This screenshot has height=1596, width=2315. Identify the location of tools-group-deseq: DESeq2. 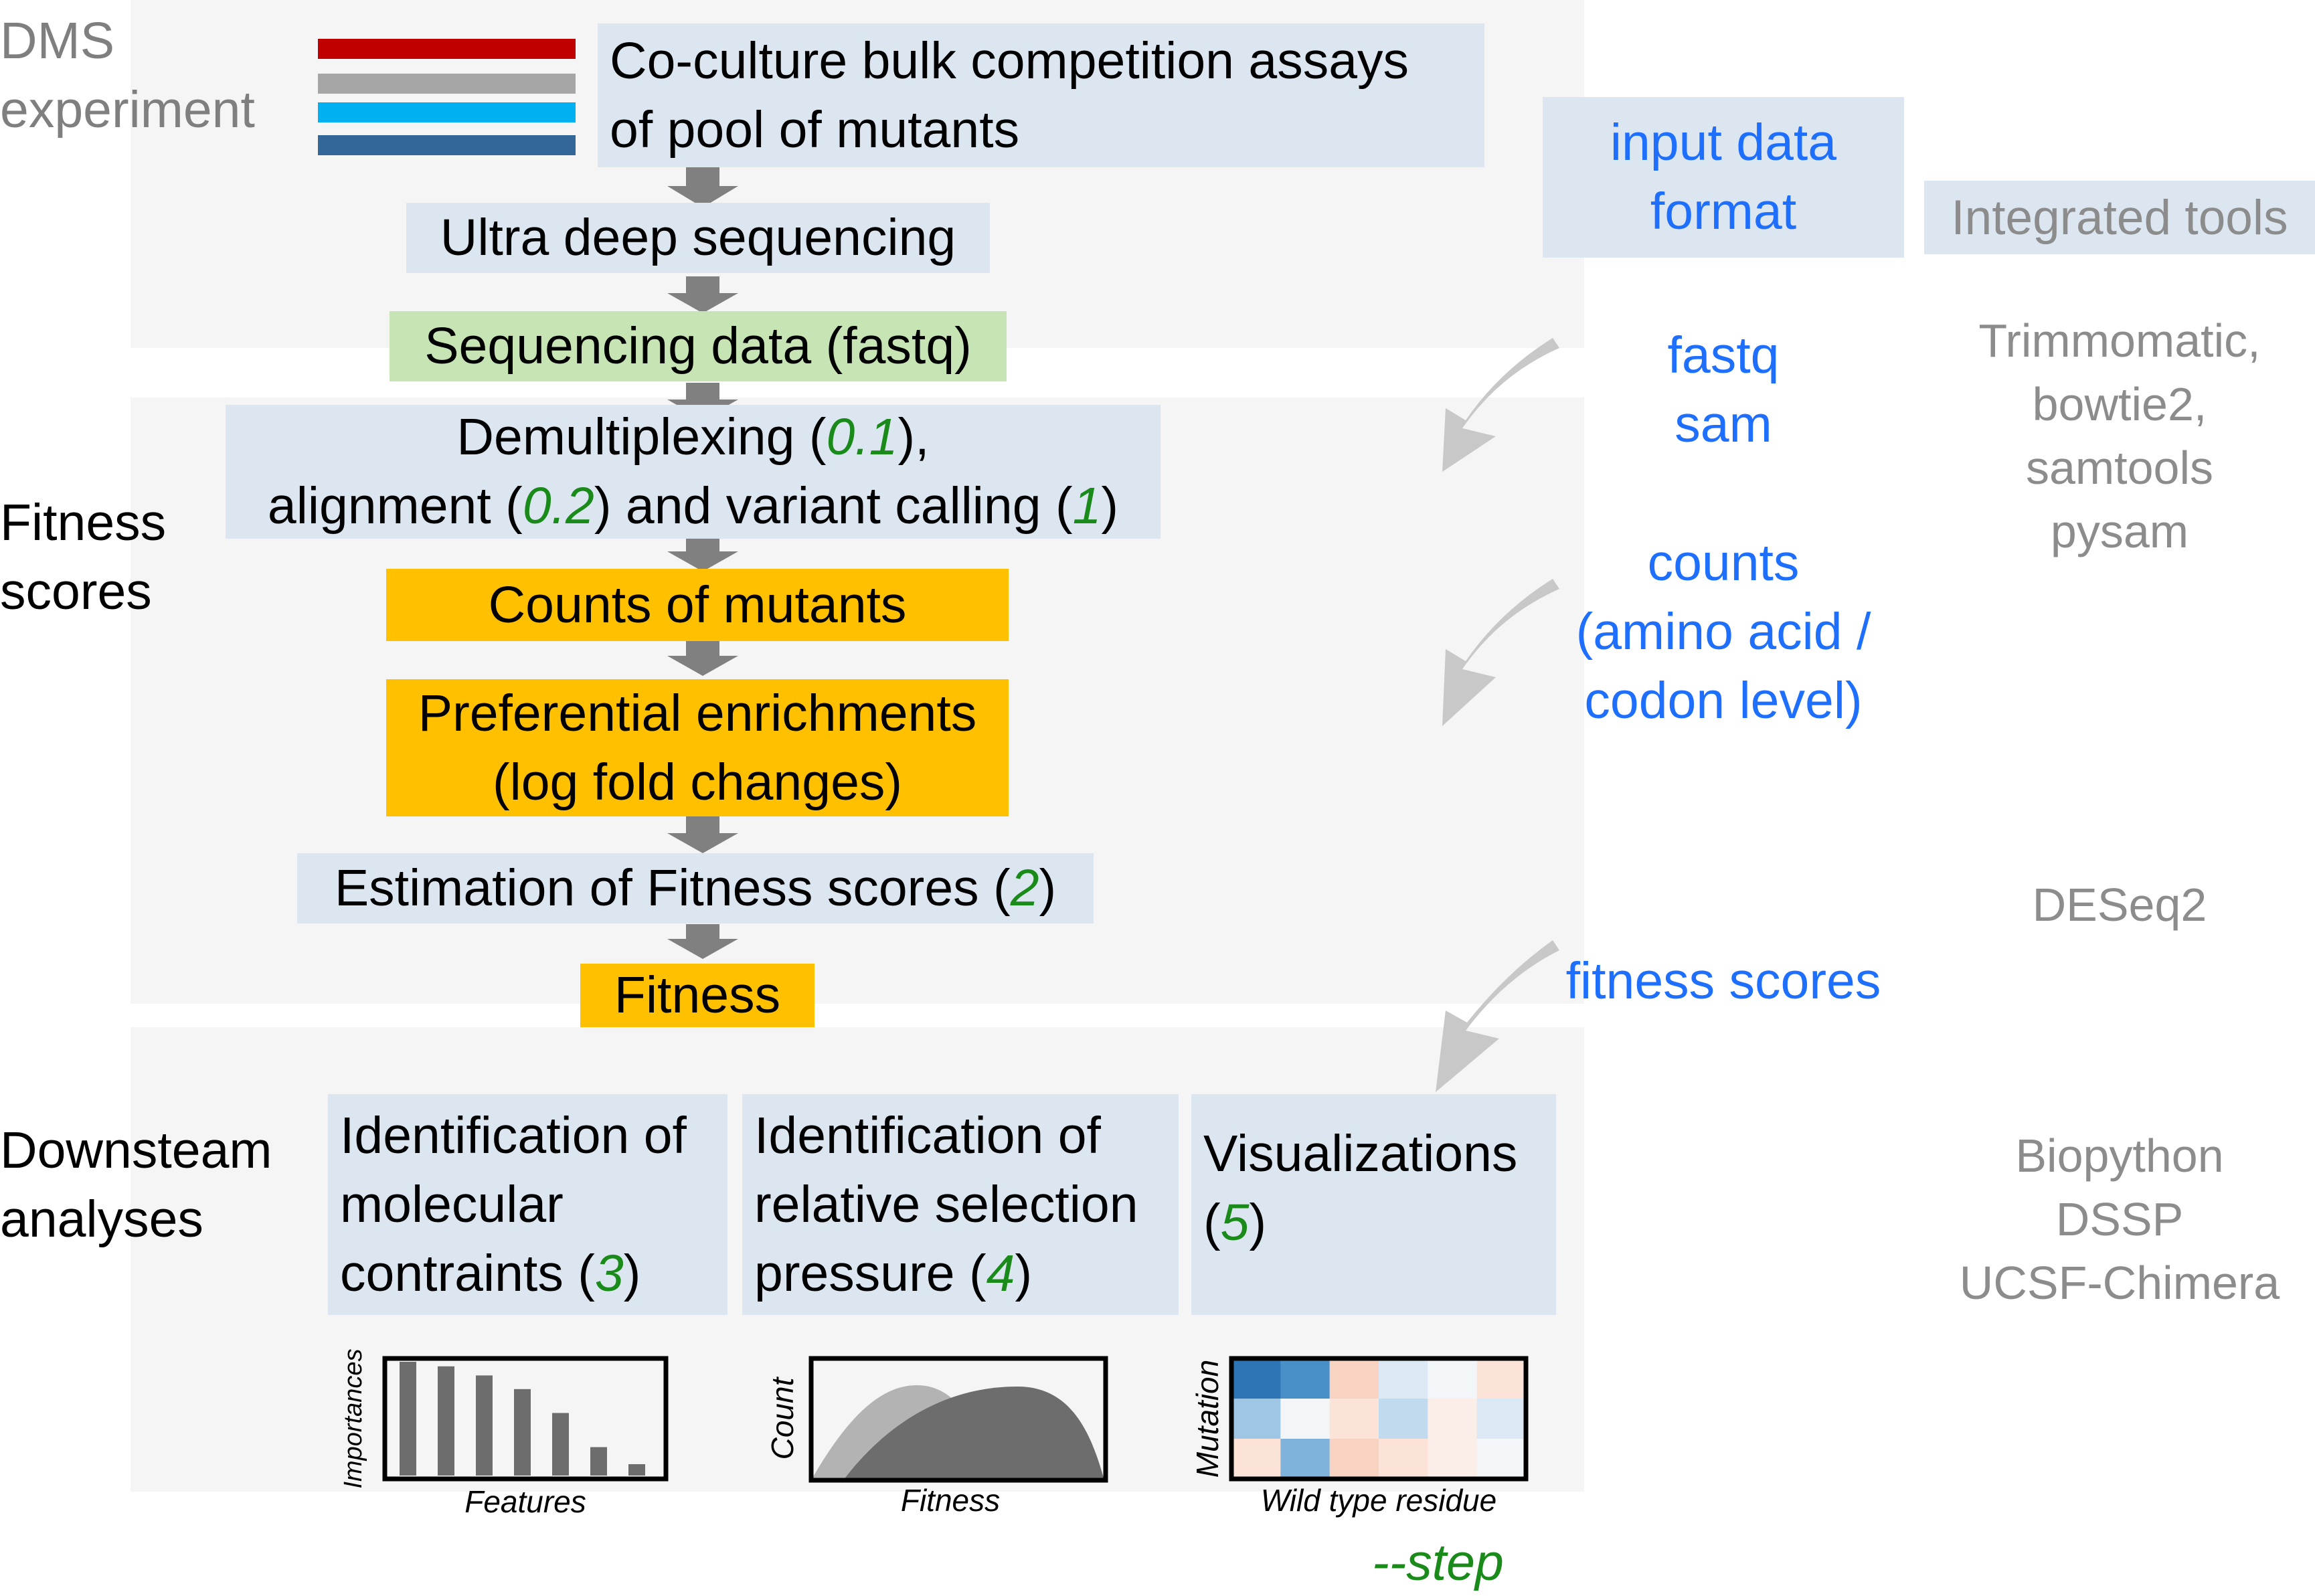
(2120, 905).